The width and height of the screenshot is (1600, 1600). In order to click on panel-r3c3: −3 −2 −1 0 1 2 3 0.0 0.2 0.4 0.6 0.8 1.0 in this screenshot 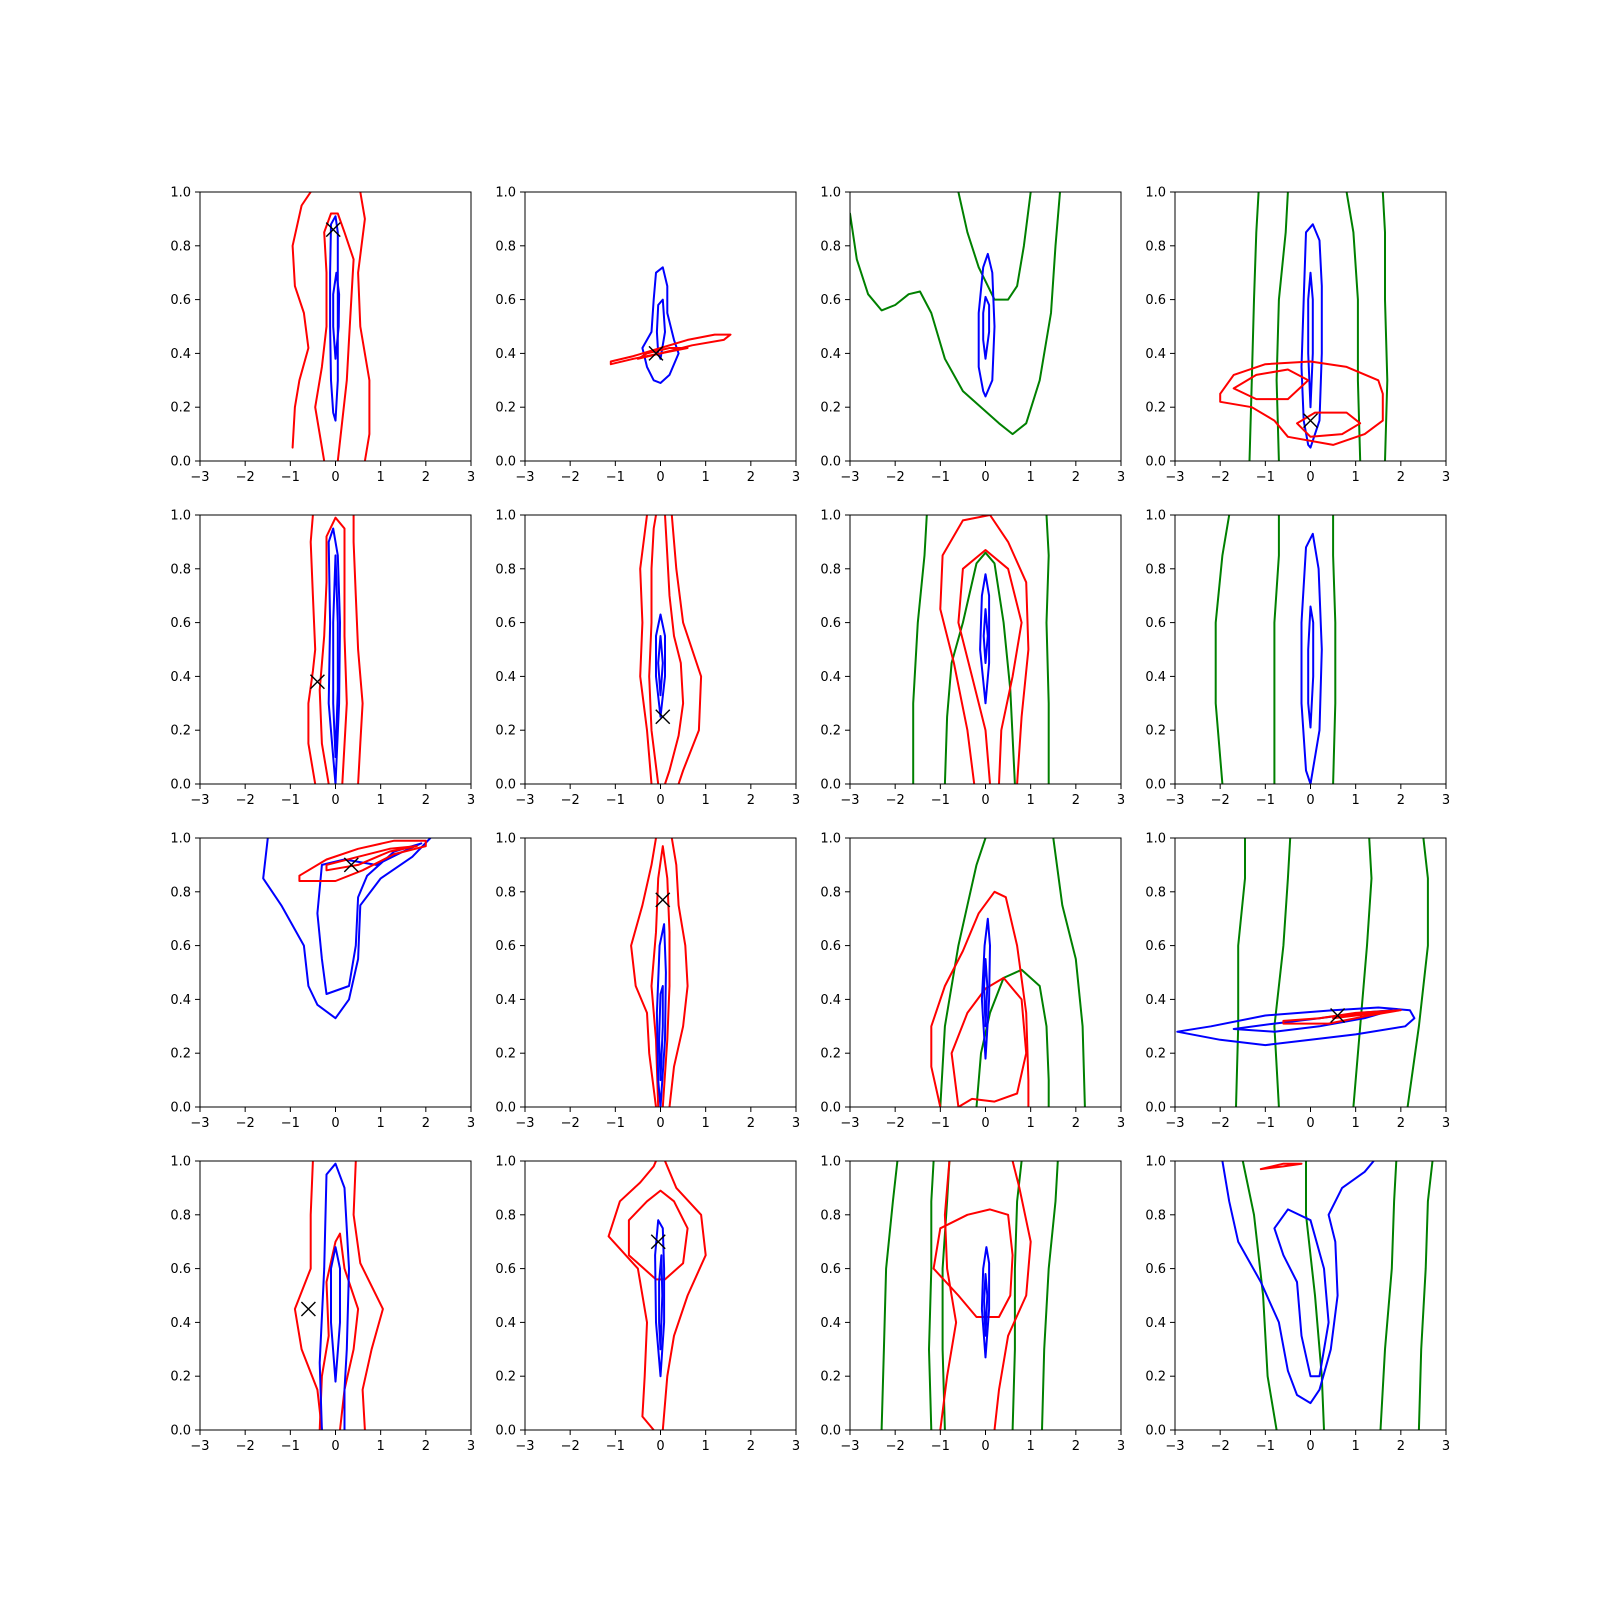, I will do `click(972, 982)`.